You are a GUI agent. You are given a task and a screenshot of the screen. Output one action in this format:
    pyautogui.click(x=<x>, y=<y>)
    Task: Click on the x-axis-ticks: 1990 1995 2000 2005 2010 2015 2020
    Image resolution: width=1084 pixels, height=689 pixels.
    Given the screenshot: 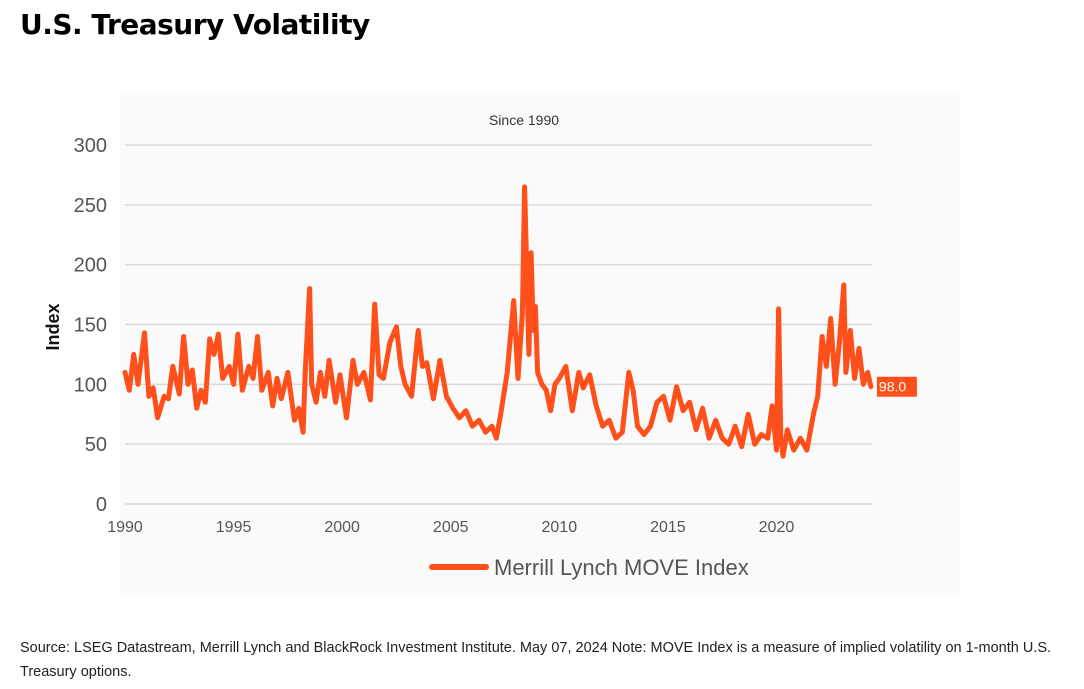 What is the action you would take?
    pyautogui.click(x=450, y=527)
    